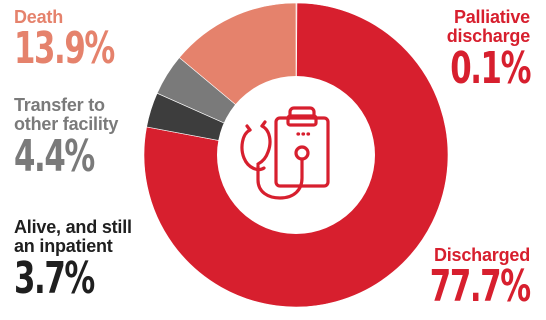  What do you see at coordinates (490, 68) in the screenshot?
I see `label-palliative-value: 0.1%` at bounding box center [490, 68].